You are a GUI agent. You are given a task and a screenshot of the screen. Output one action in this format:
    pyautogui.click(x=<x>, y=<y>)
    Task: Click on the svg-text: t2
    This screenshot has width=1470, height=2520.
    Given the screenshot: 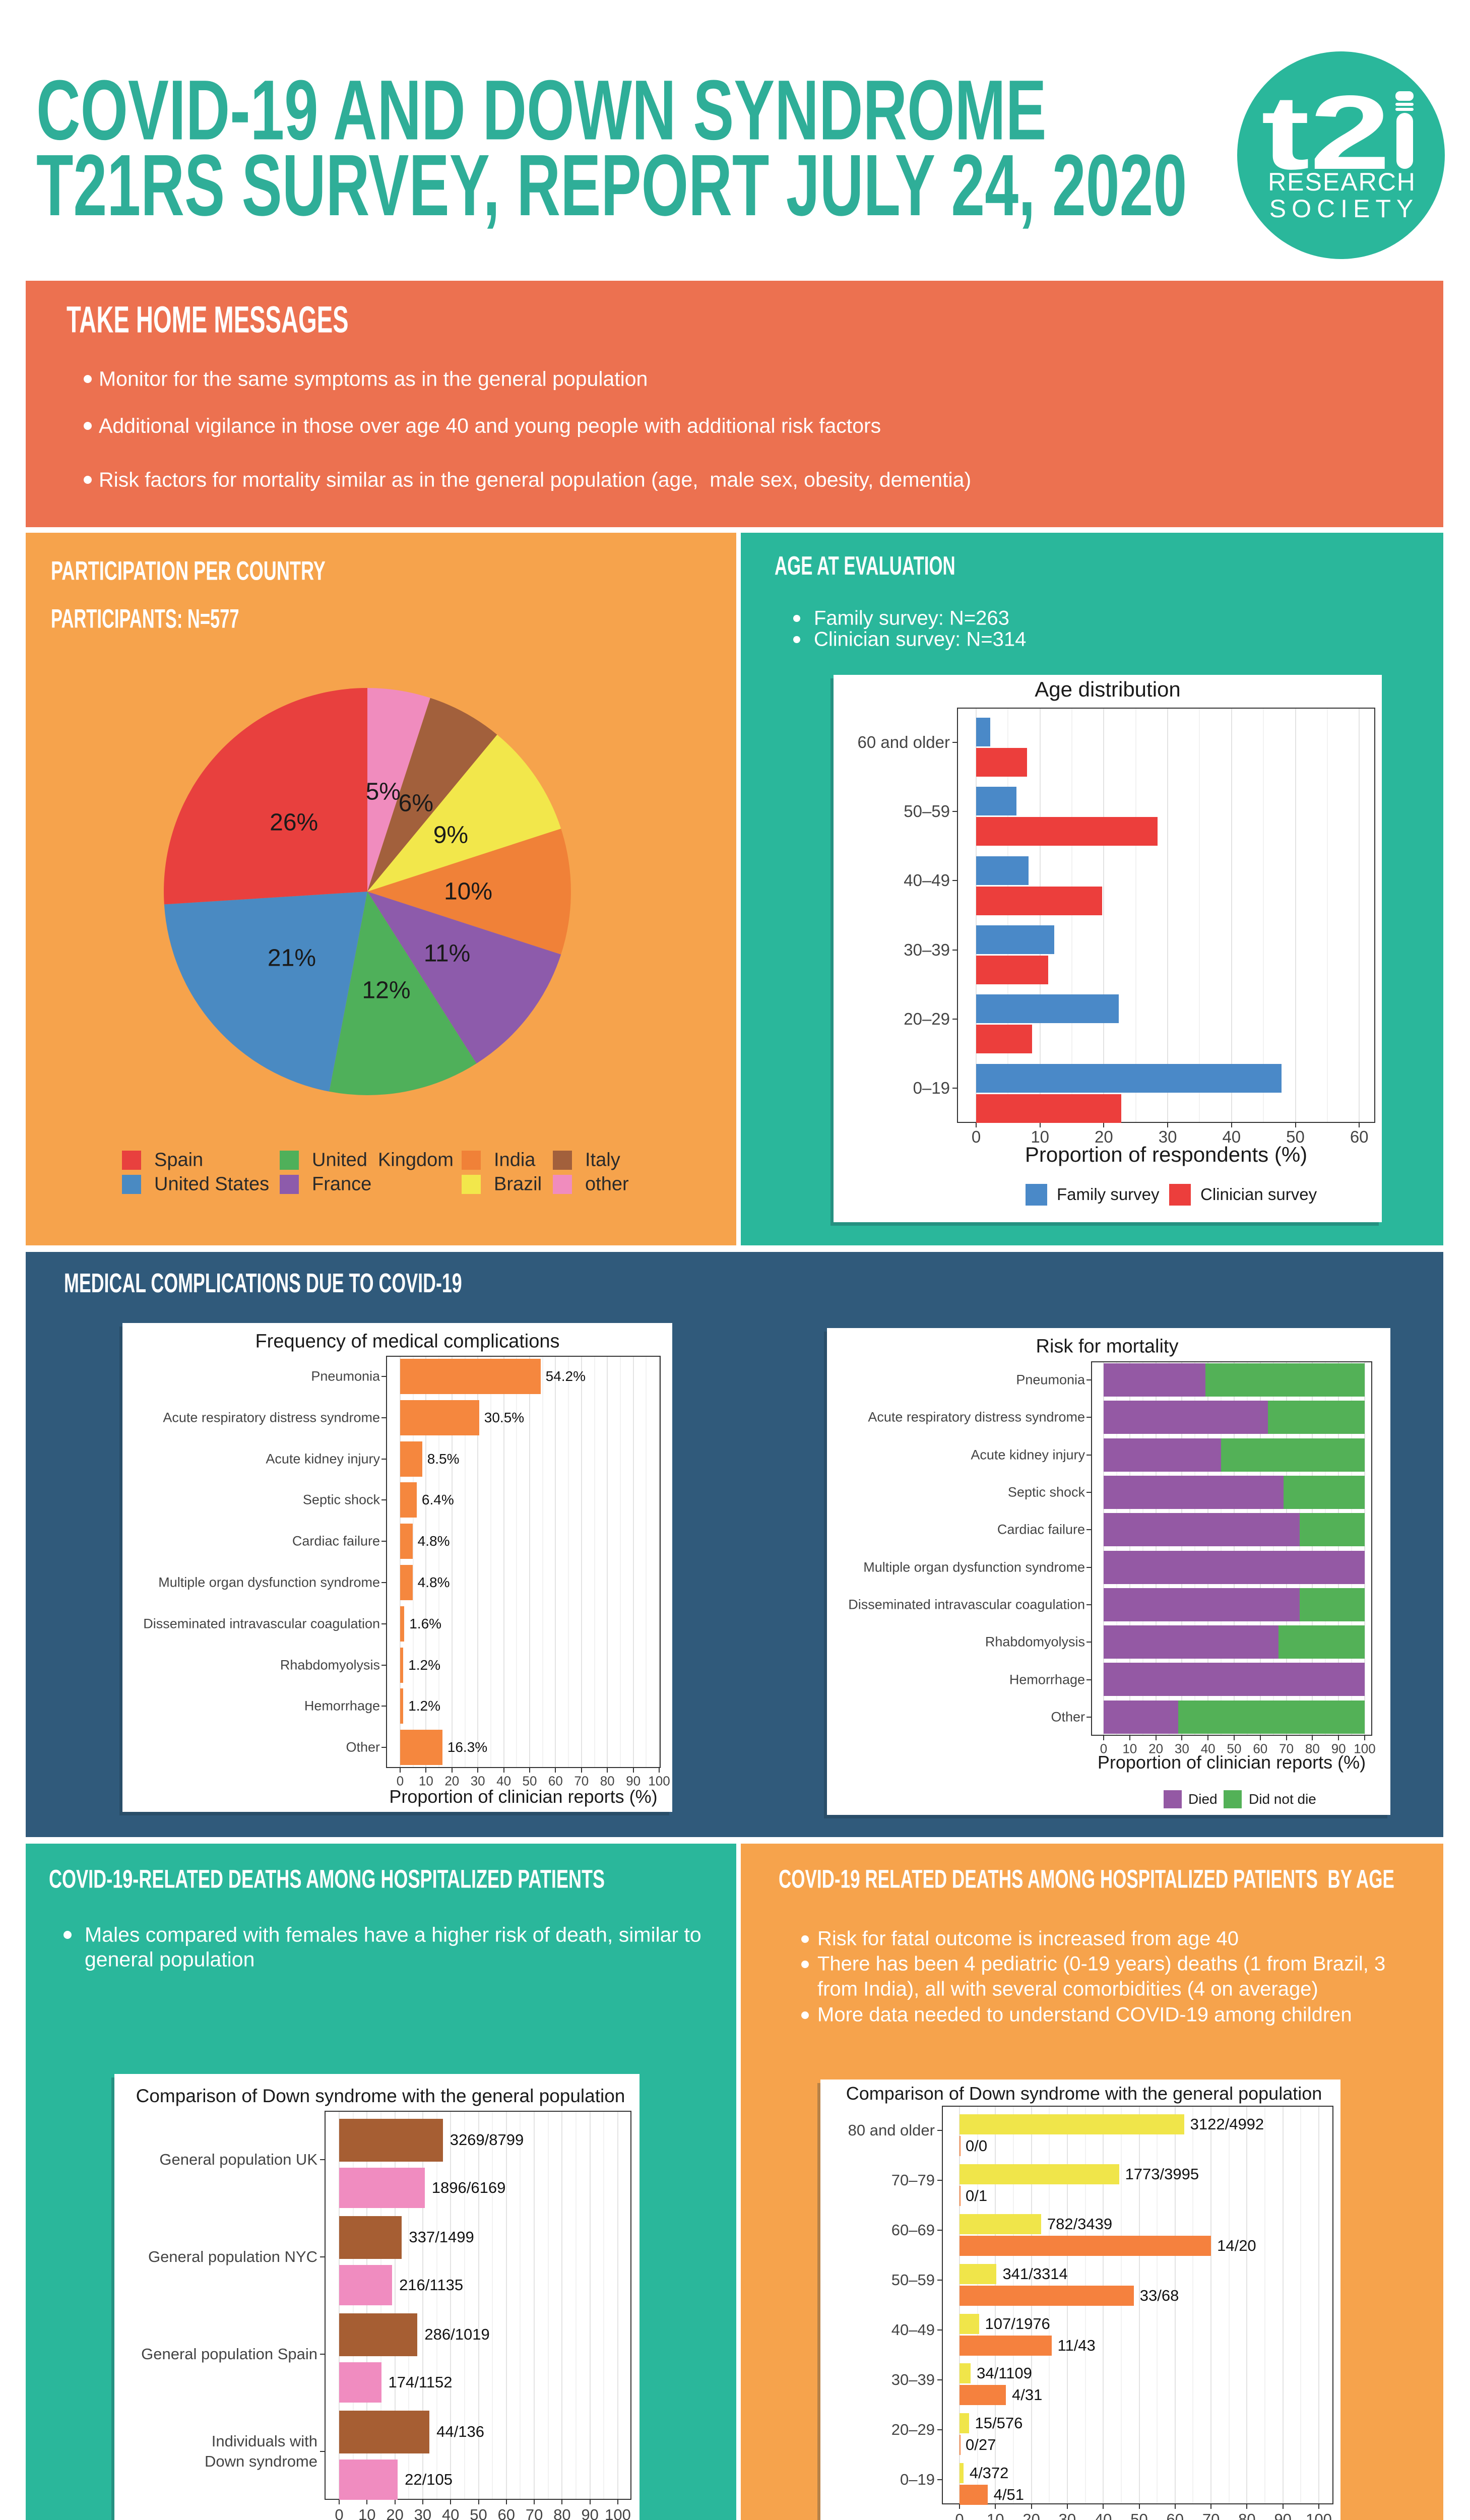 What is the action you would take?
    pyautogui.click(x=1325, y=133)
    